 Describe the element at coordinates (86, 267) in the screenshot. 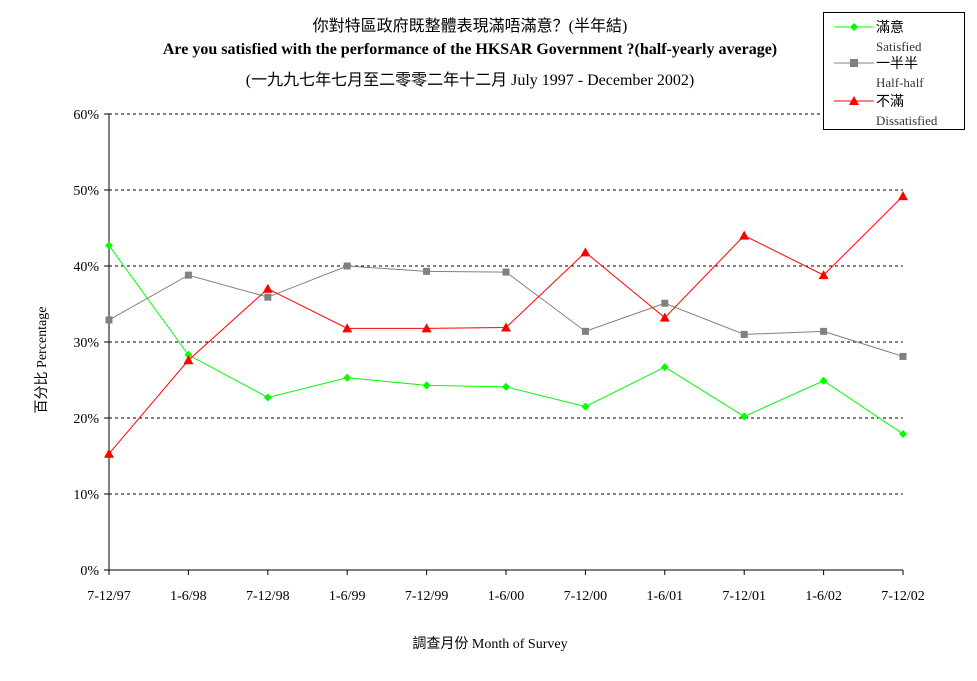

I see `y-tick-label: 40%` at that location.